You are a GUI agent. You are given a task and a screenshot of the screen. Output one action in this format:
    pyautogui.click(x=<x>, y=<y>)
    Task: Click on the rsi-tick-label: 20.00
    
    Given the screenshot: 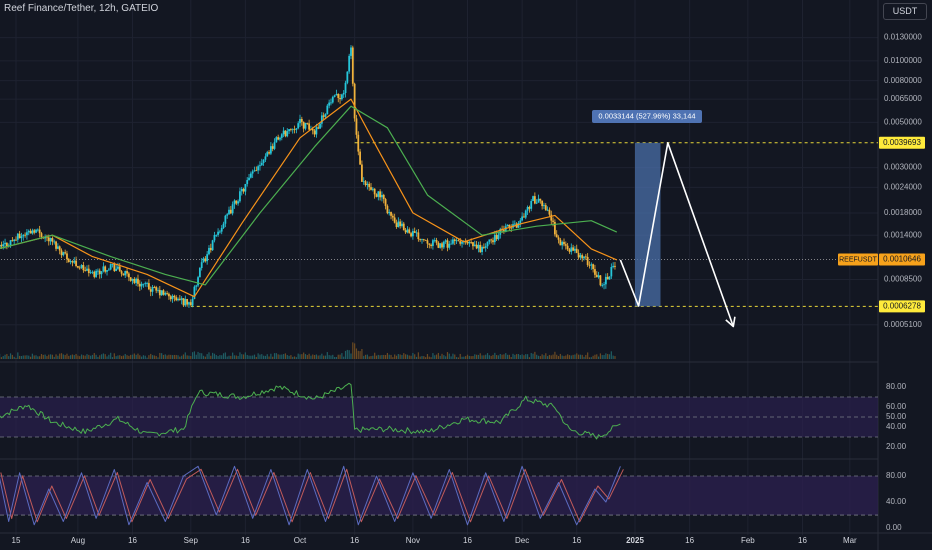 What is the action you would take?
    pyautogui.click(x=896, y=446)
    